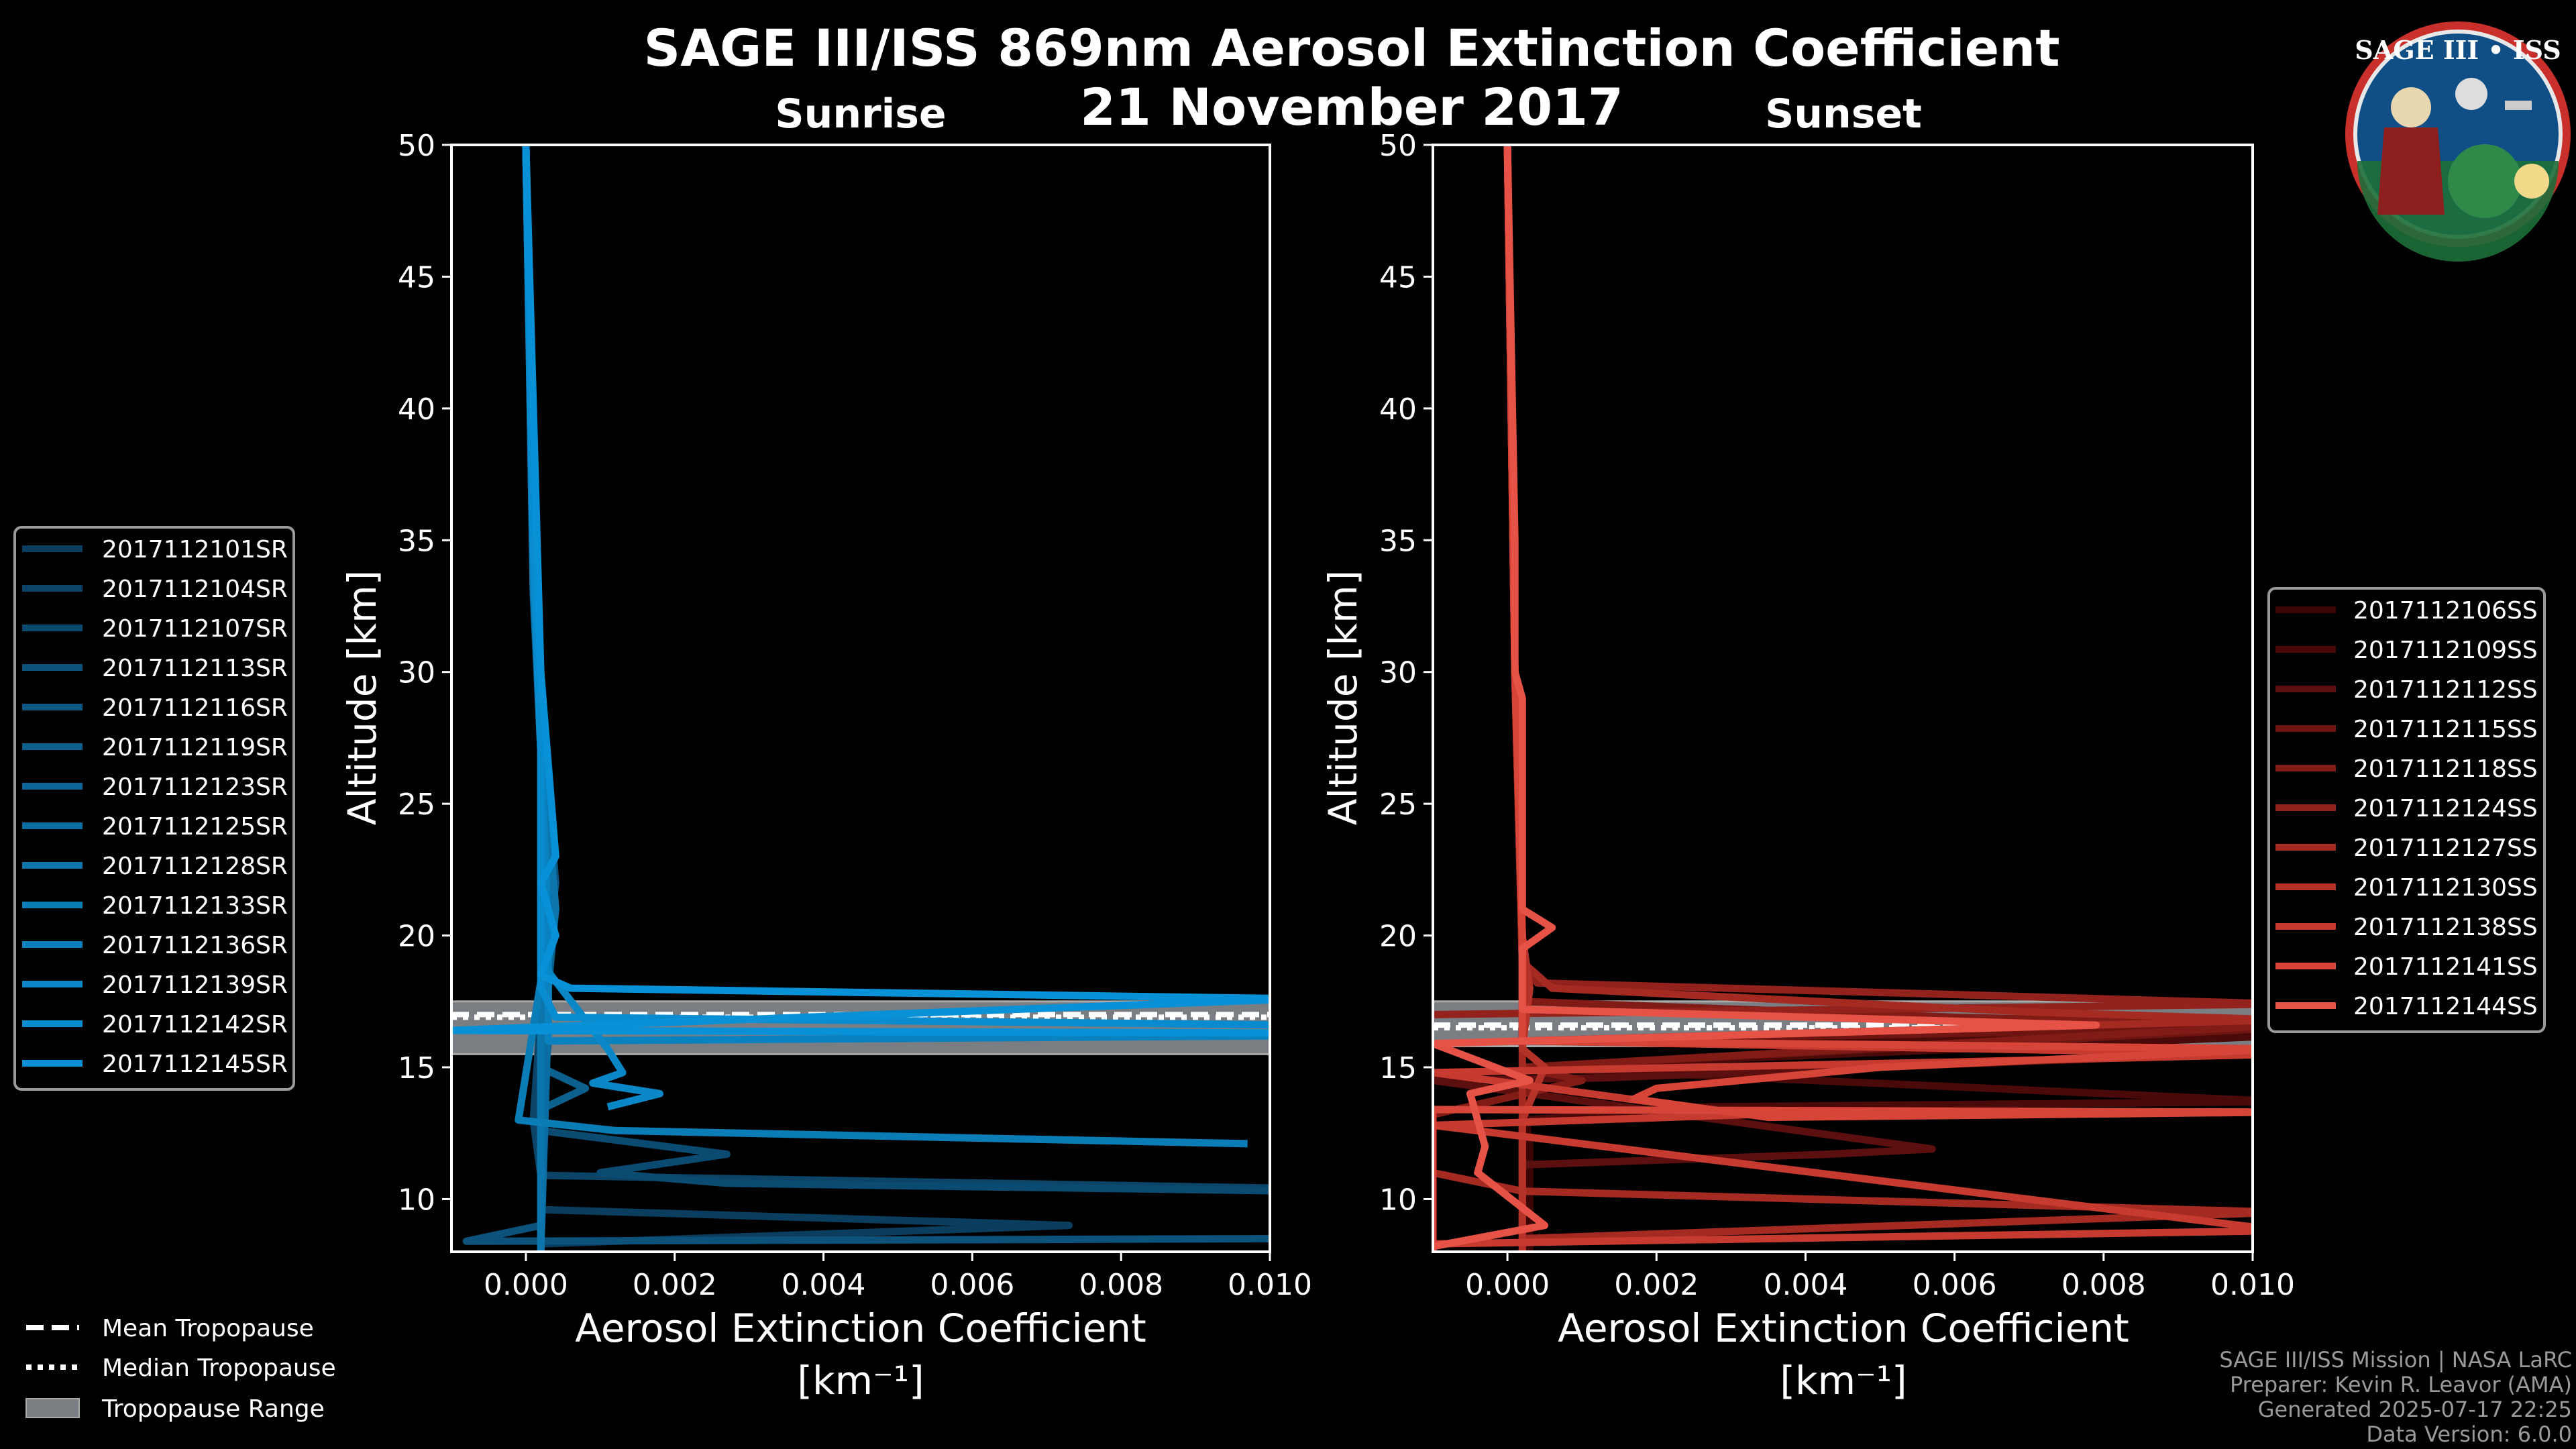 This screenshot has width=2576, height=1449. I want to click on legend-label: 2017112128SR, so click(195, 866).